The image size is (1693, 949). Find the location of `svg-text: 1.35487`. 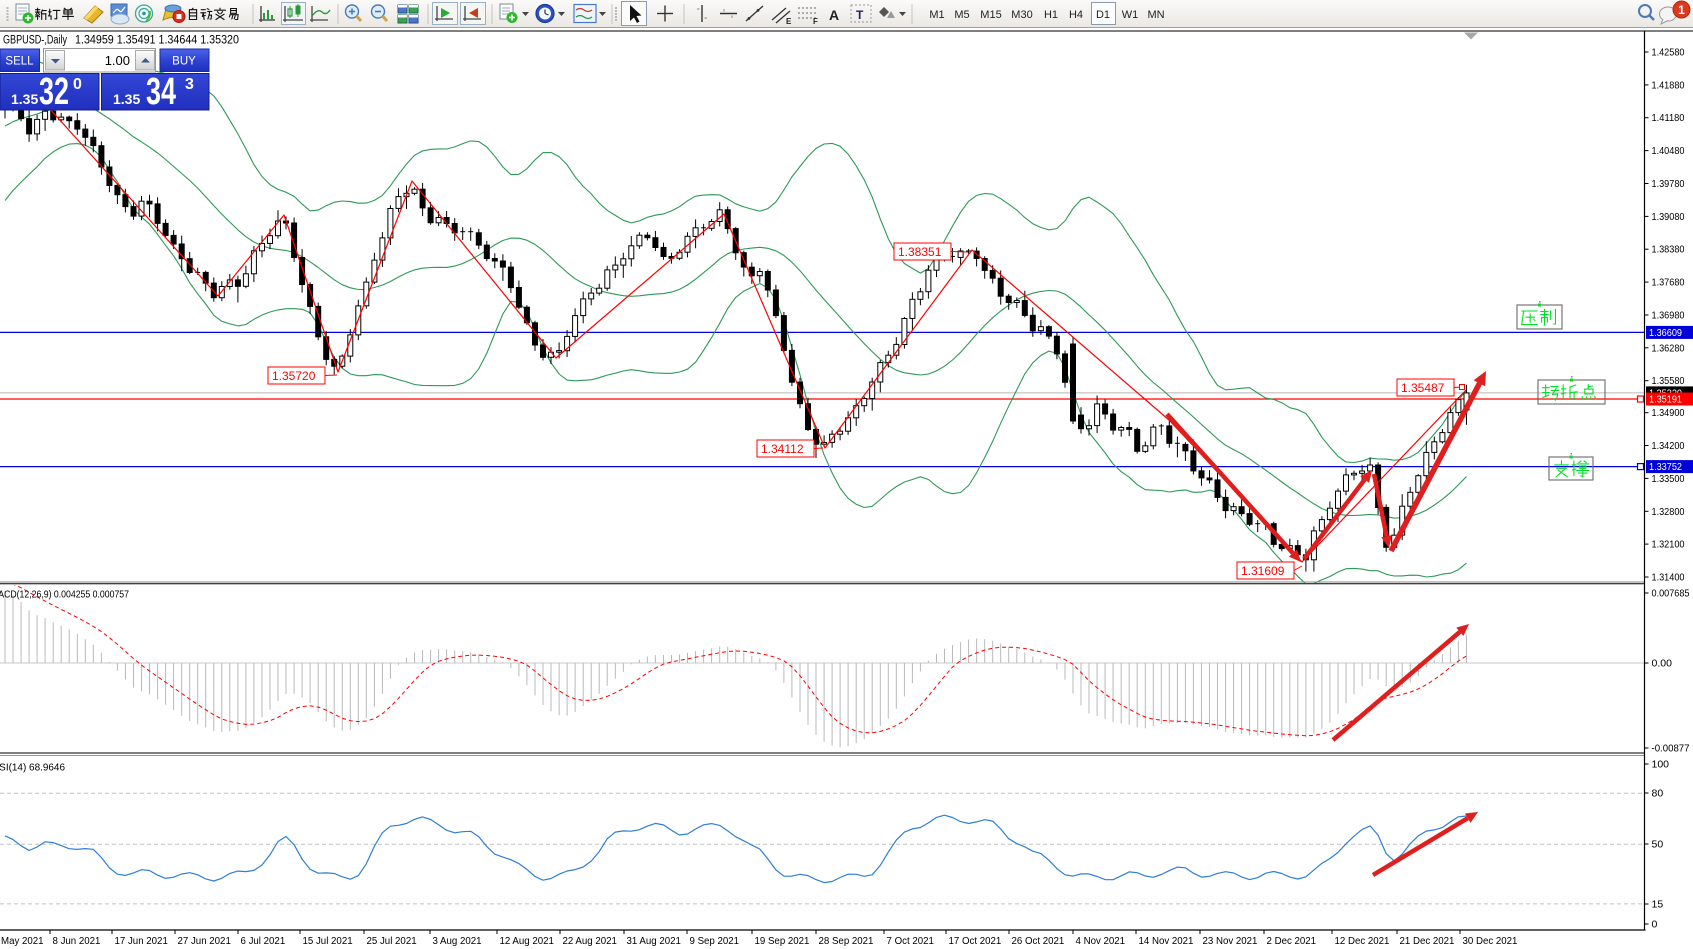

svg-text: 1.35487 is located at coordinates (1423, 388).